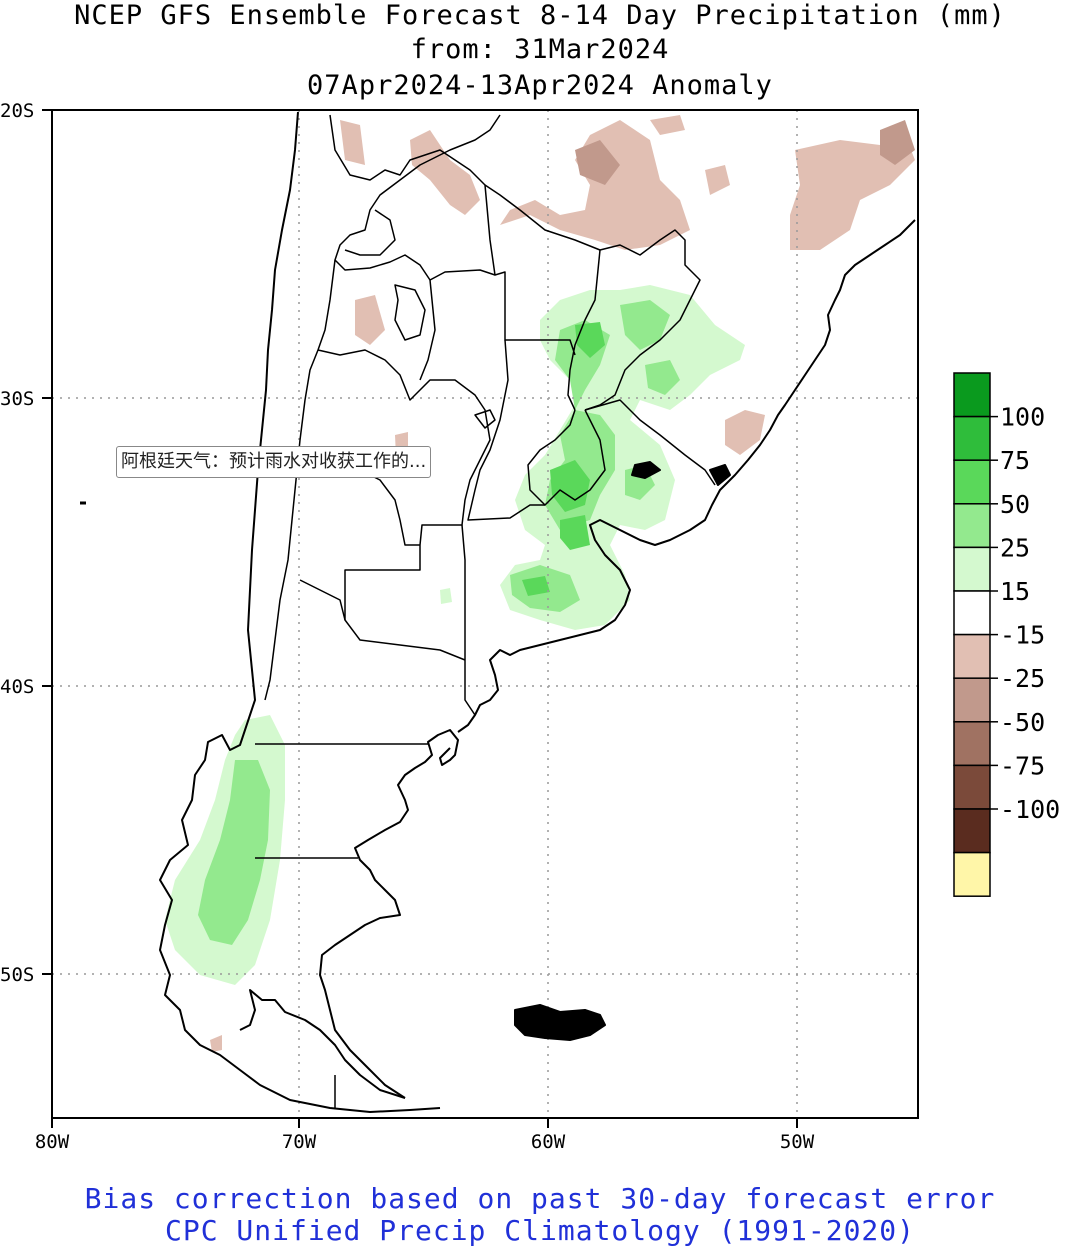 The width and height of the screenshot is (1080, 1251). I want to click on legend-label: 50, so click(1015, 504).